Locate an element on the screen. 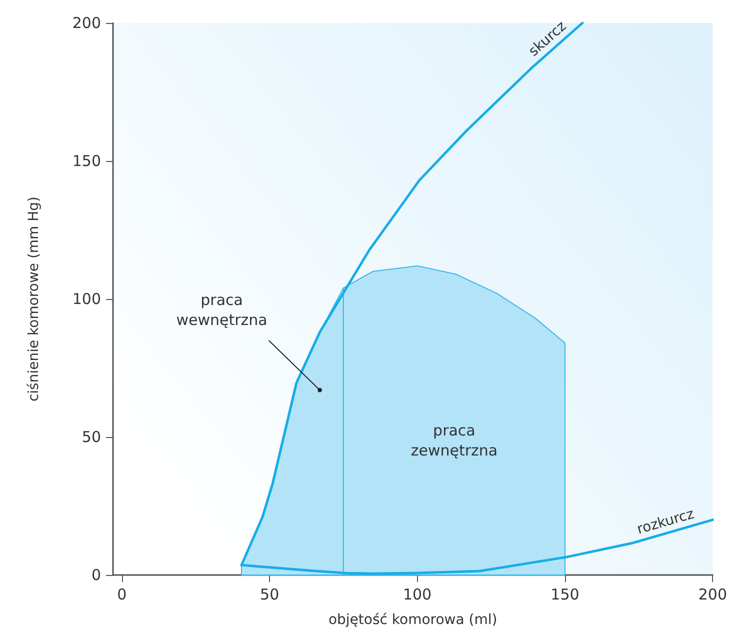  annotation: praca zewnętrzna is located at coordinates (454, 441).